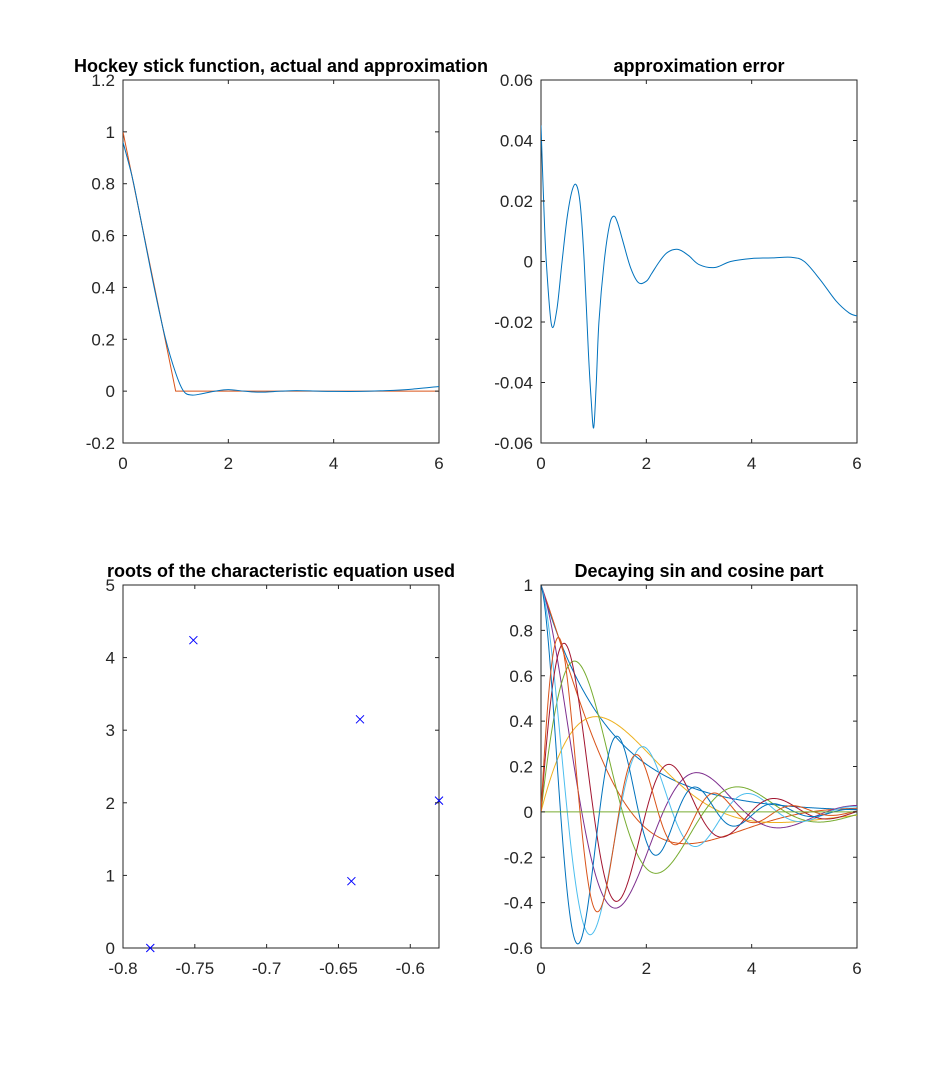 This screenshot has height=1065, width=948. I want to click on chart-title: approximation error, so click(698, 66).